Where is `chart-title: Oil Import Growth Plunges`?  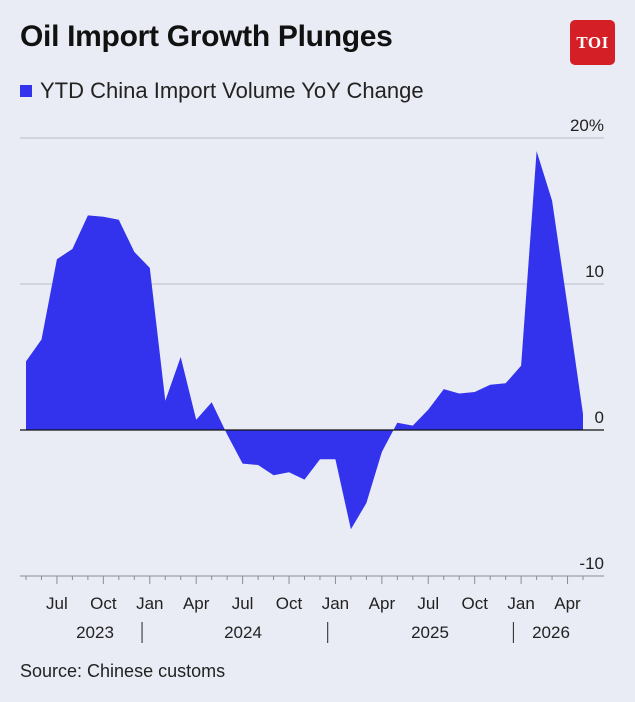 chart-title: Oil Import Growth Plunges is located at coordinates (206, 36).